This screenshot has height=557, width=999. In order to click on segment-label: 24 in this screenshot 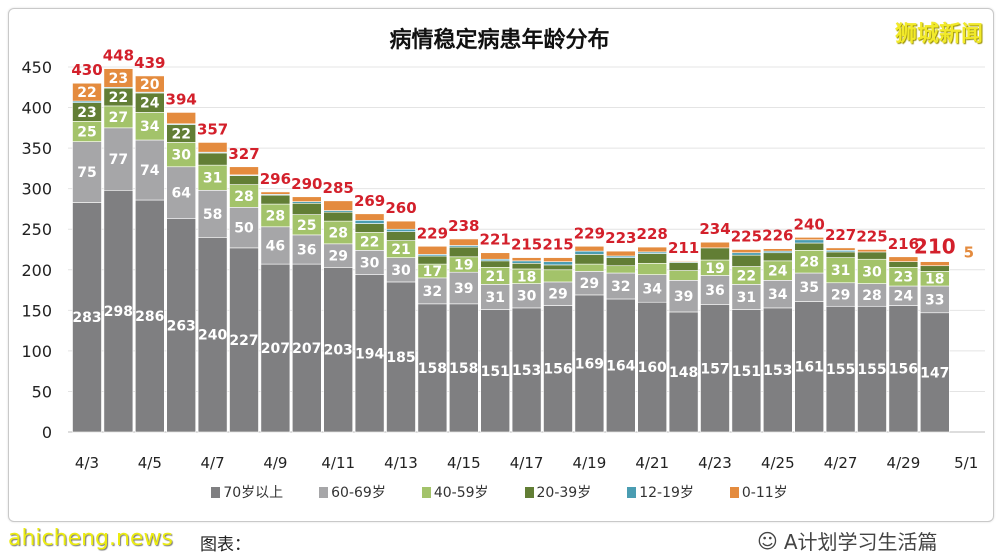, I will do `click(904, 297)`.